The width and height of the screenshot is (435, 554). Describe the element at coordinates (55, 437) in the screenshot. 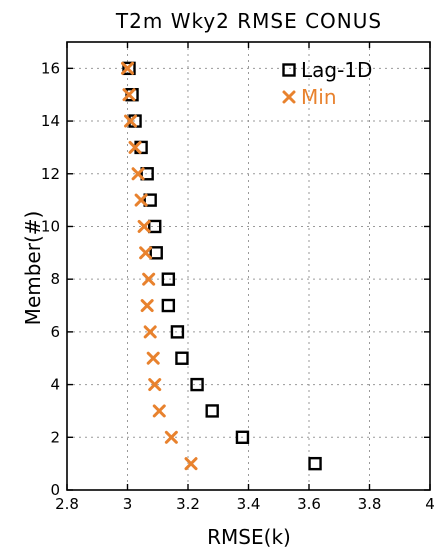

I see `y-tick-label: 2` at that location.